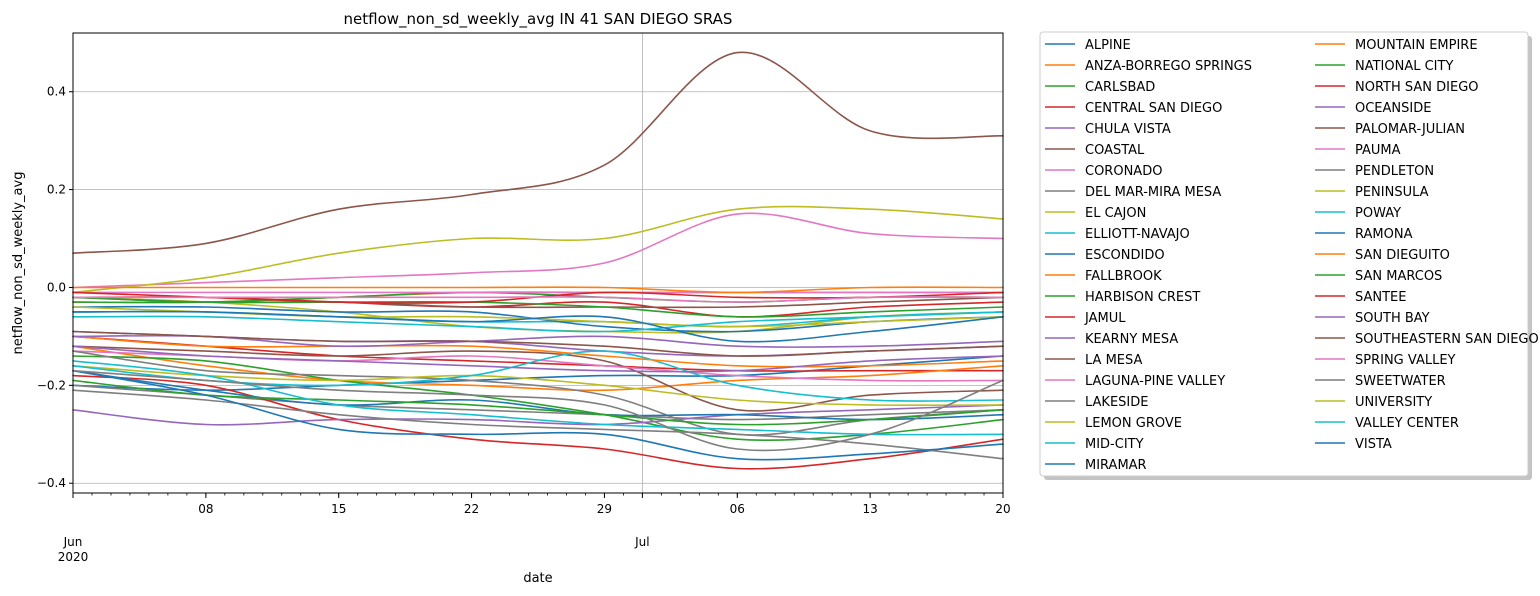 The image size is (1540, 596). I want to click on x-tick-label: 08, so click(205, 509).